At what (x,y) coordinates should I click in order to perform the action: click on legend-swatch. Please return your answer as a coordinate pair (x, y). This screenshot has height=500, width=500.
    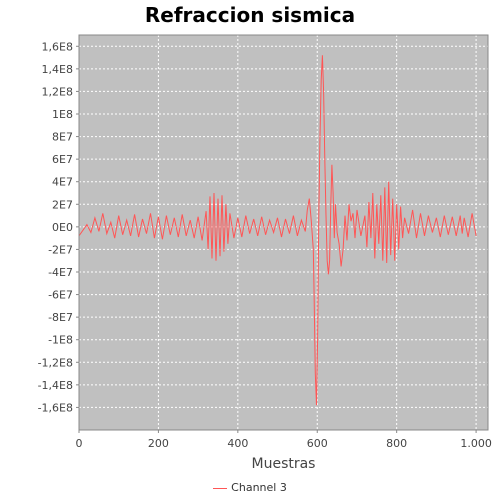
    Looking at the image, I should click on (220, 488).